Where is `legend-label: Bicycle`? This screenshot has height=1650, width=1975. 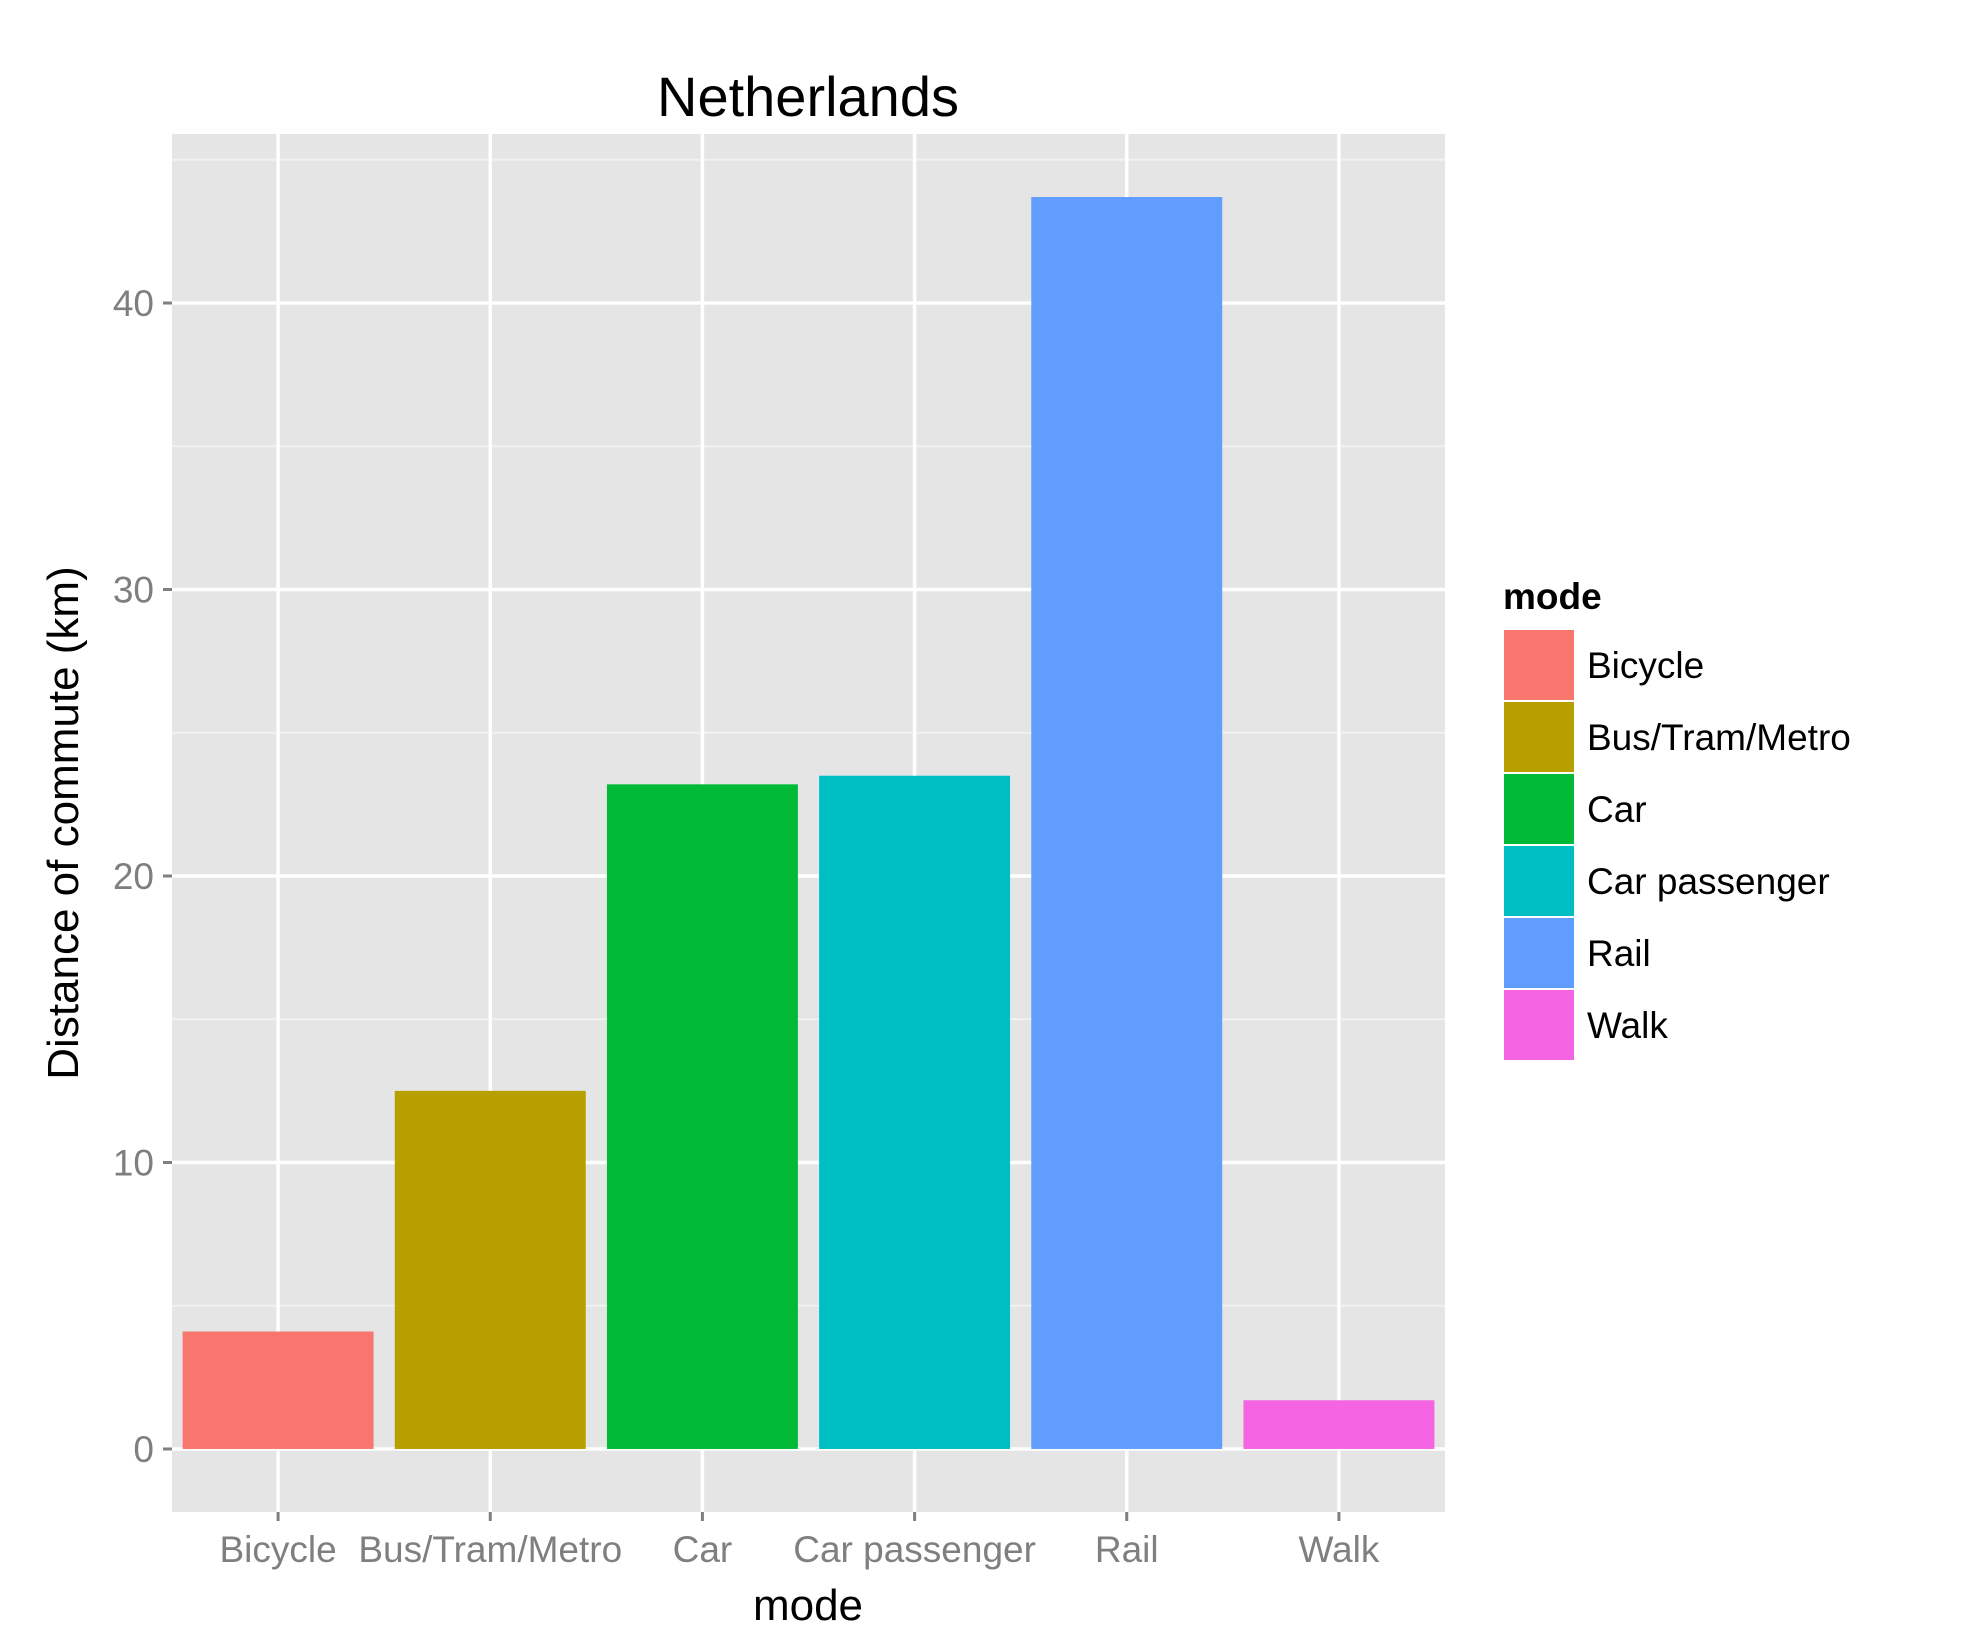
legend-label: Bicycle is located at coordinates (1645, 665).